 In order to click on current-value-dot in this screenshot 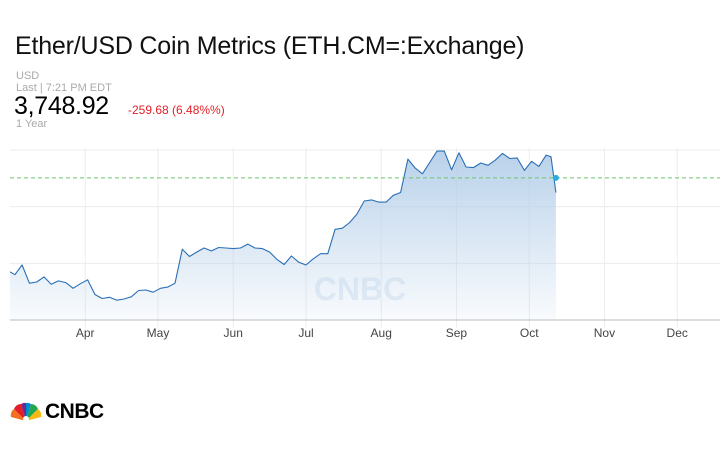, I will do `click(555, 177)`.